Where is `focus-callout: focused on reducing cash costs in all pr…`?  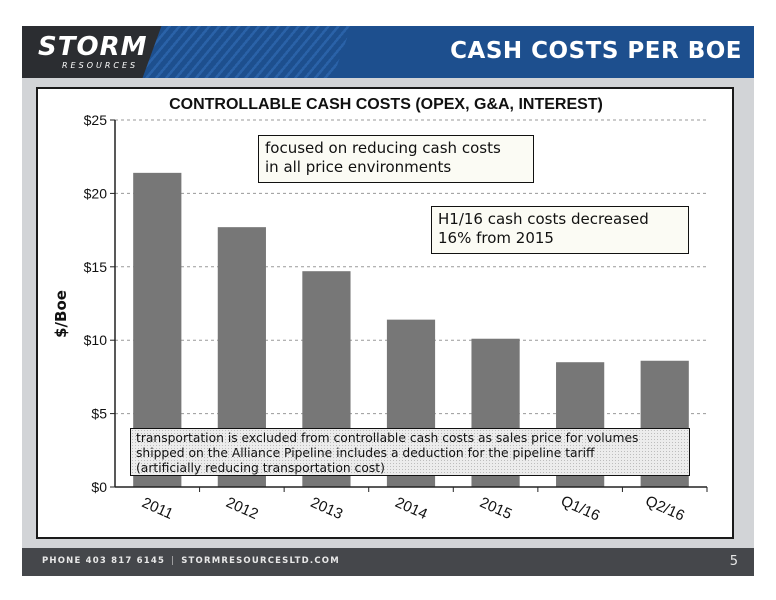 focus-callout: focused on reducing cash costs in all pr… is located at coordinates (396, 159).